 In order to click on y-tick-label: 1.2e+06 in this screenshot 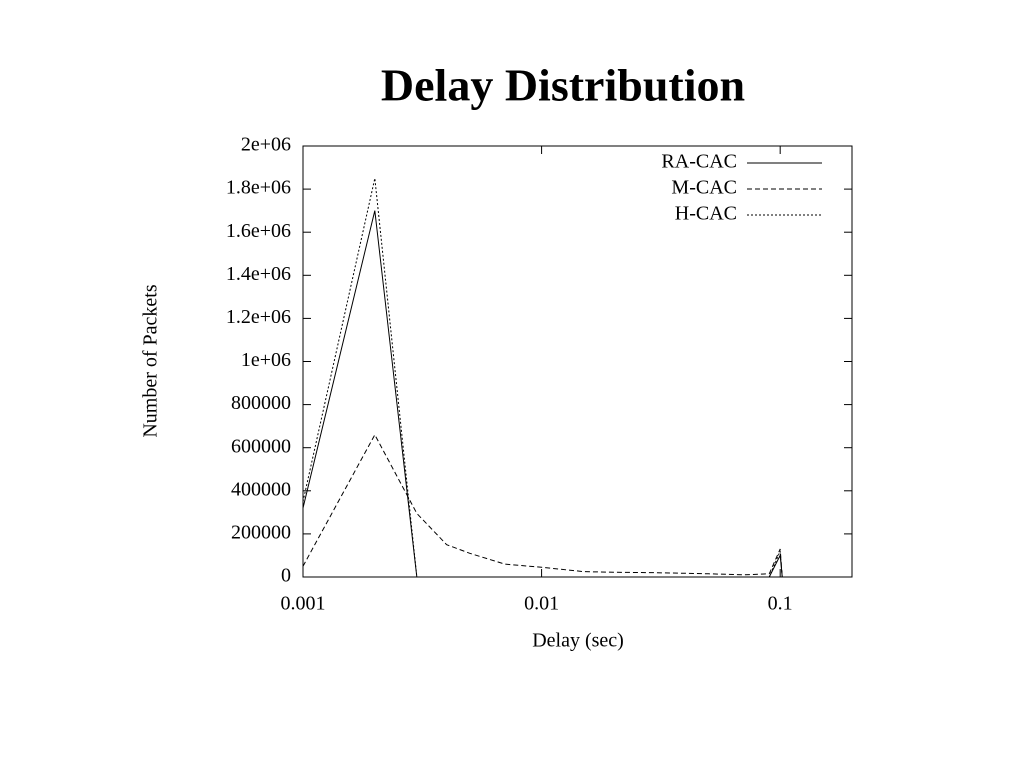, I will do `click(258, 317)`.